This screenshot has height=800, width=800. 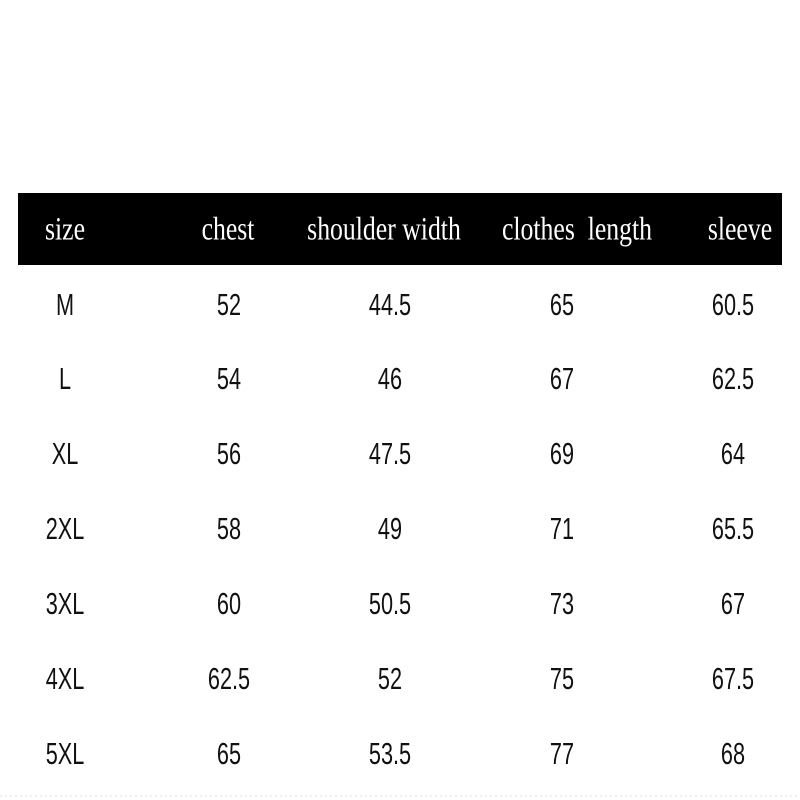 I want to click on size-label: XL, so click(x=65, y=453).